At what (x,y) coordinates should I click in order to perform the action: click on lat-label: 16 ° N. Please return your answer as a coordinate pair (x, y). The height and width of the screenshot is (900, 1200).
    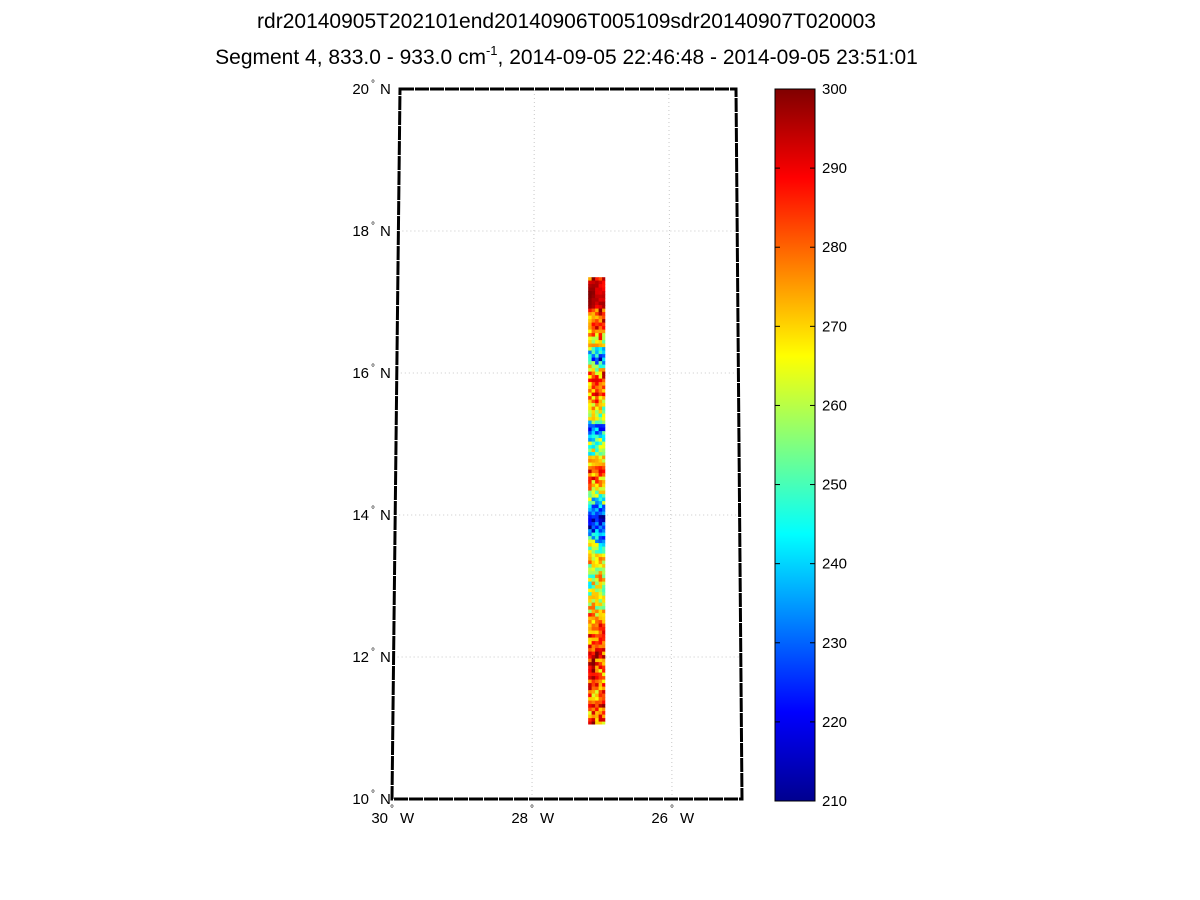
    Looking at the image, I should click on (371, 372).